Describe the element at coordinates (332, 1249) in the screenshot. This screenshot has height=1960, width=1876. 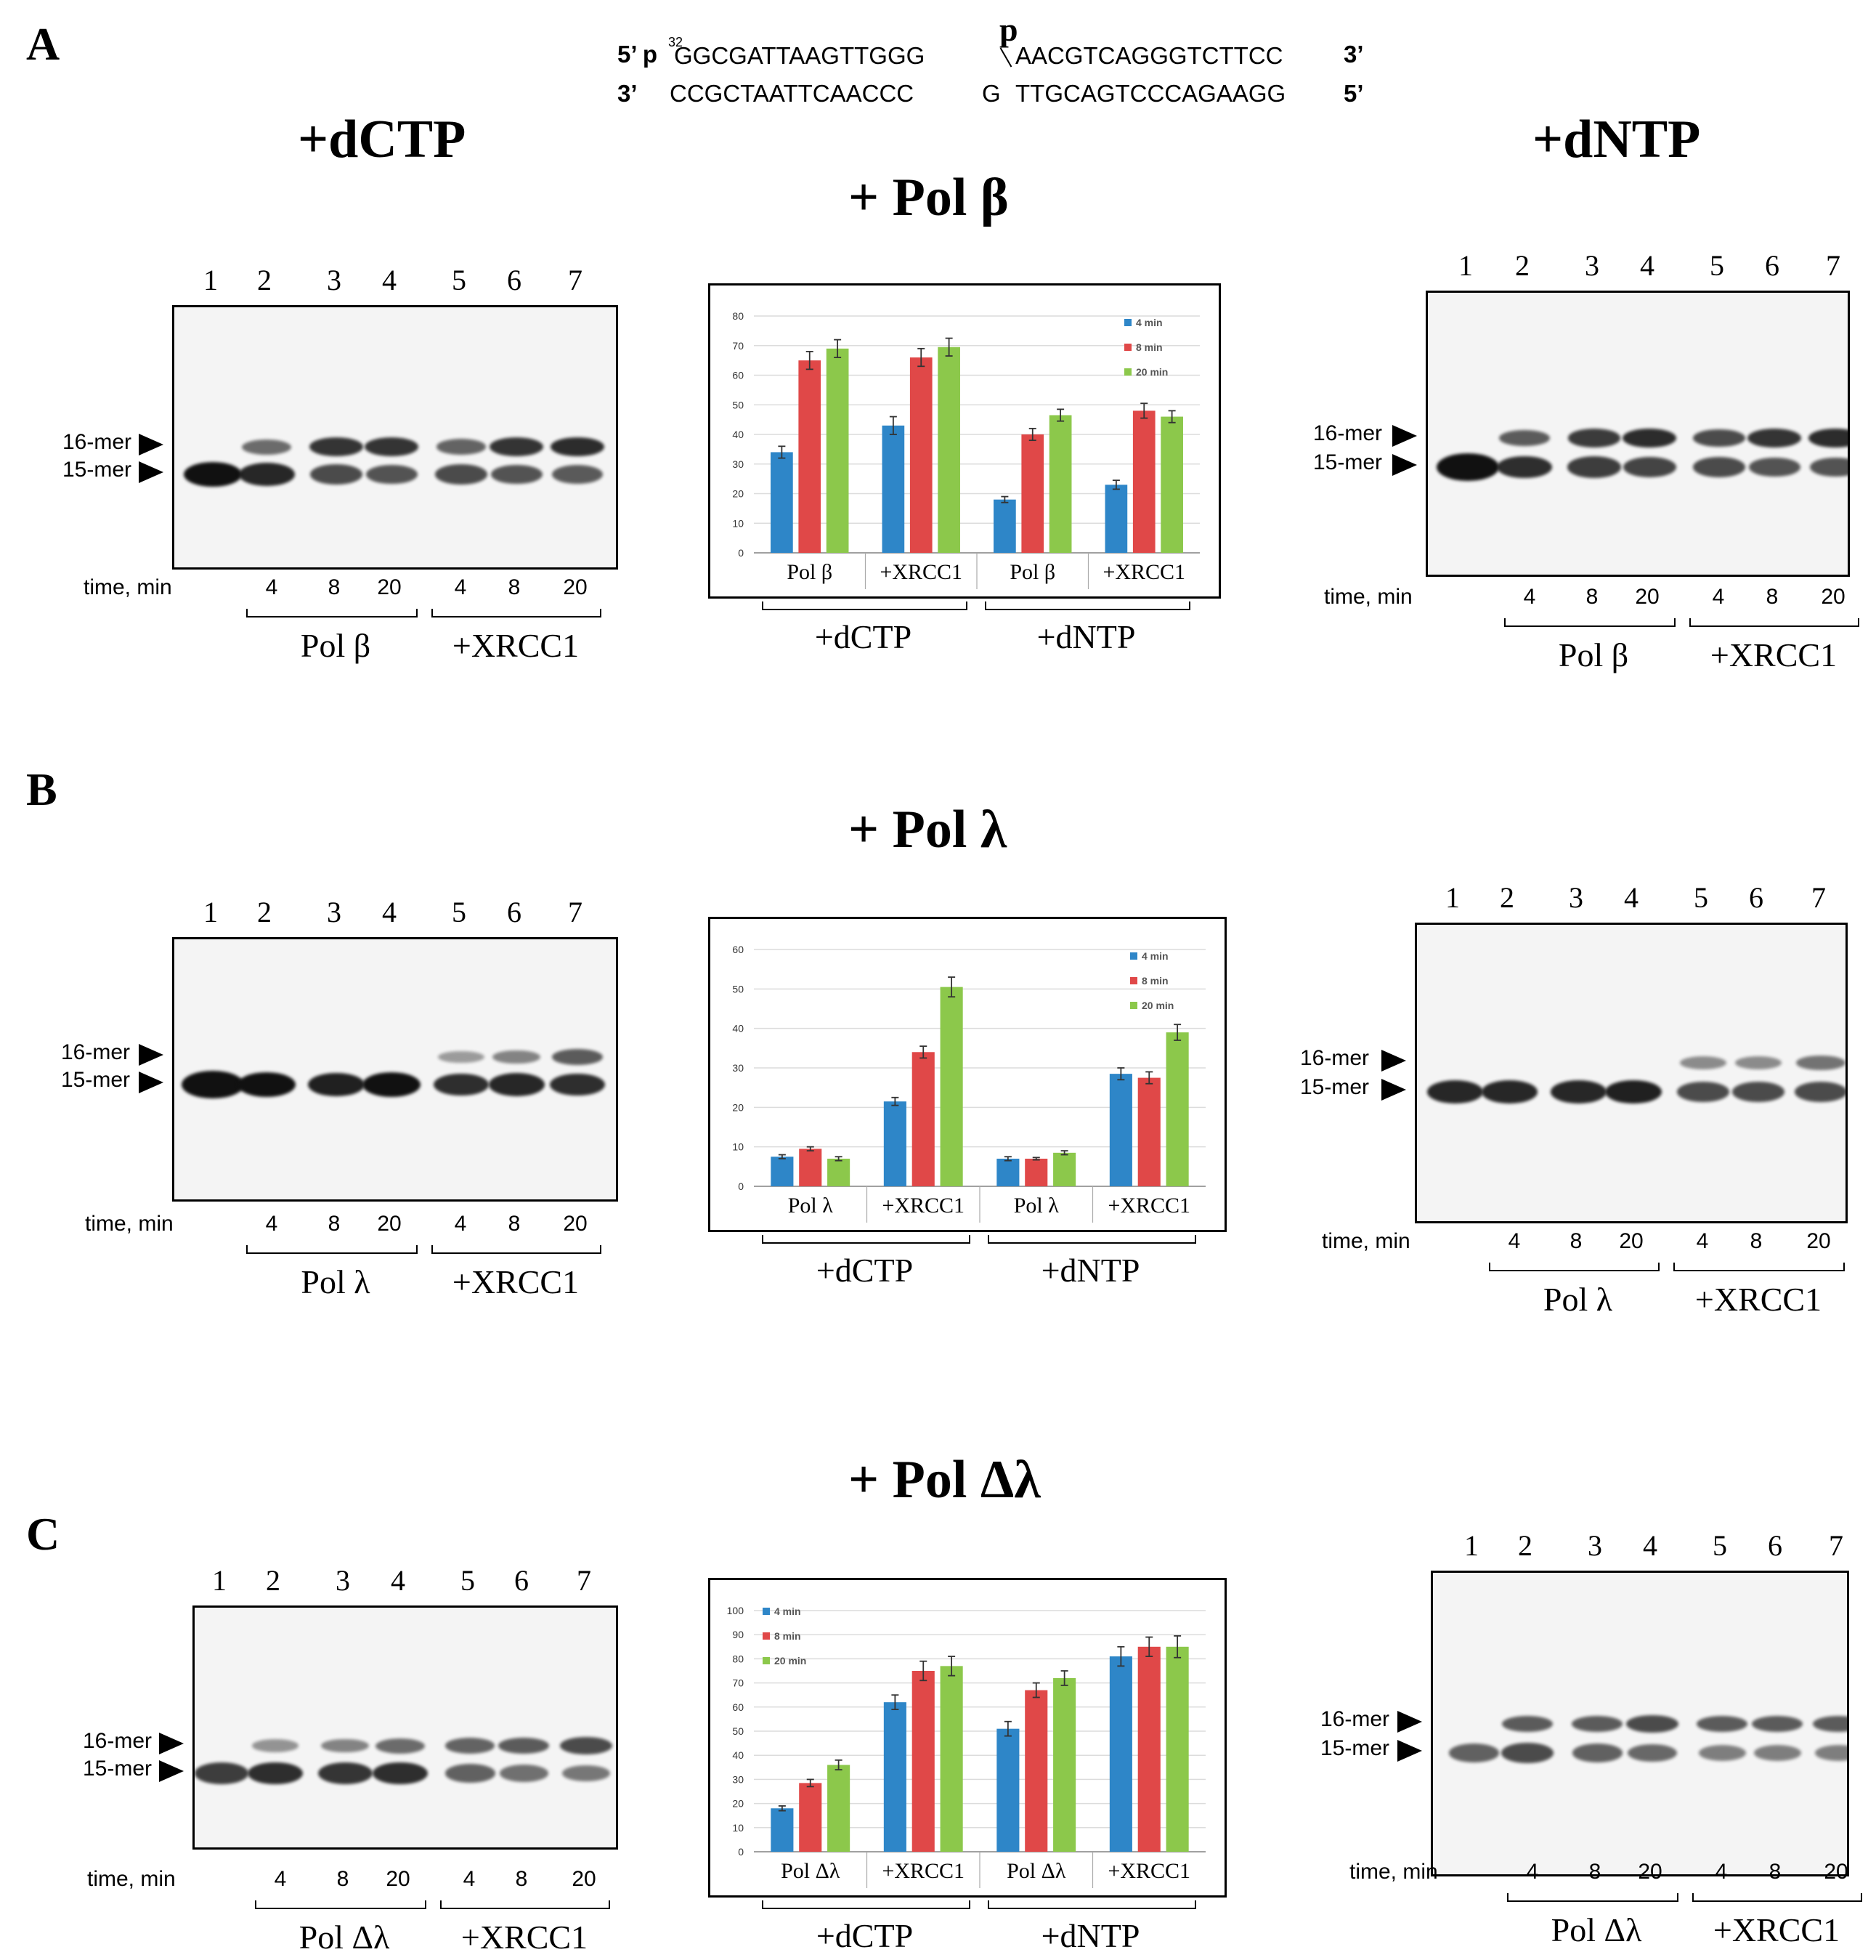
I see `bracket-enzyme` at that location.